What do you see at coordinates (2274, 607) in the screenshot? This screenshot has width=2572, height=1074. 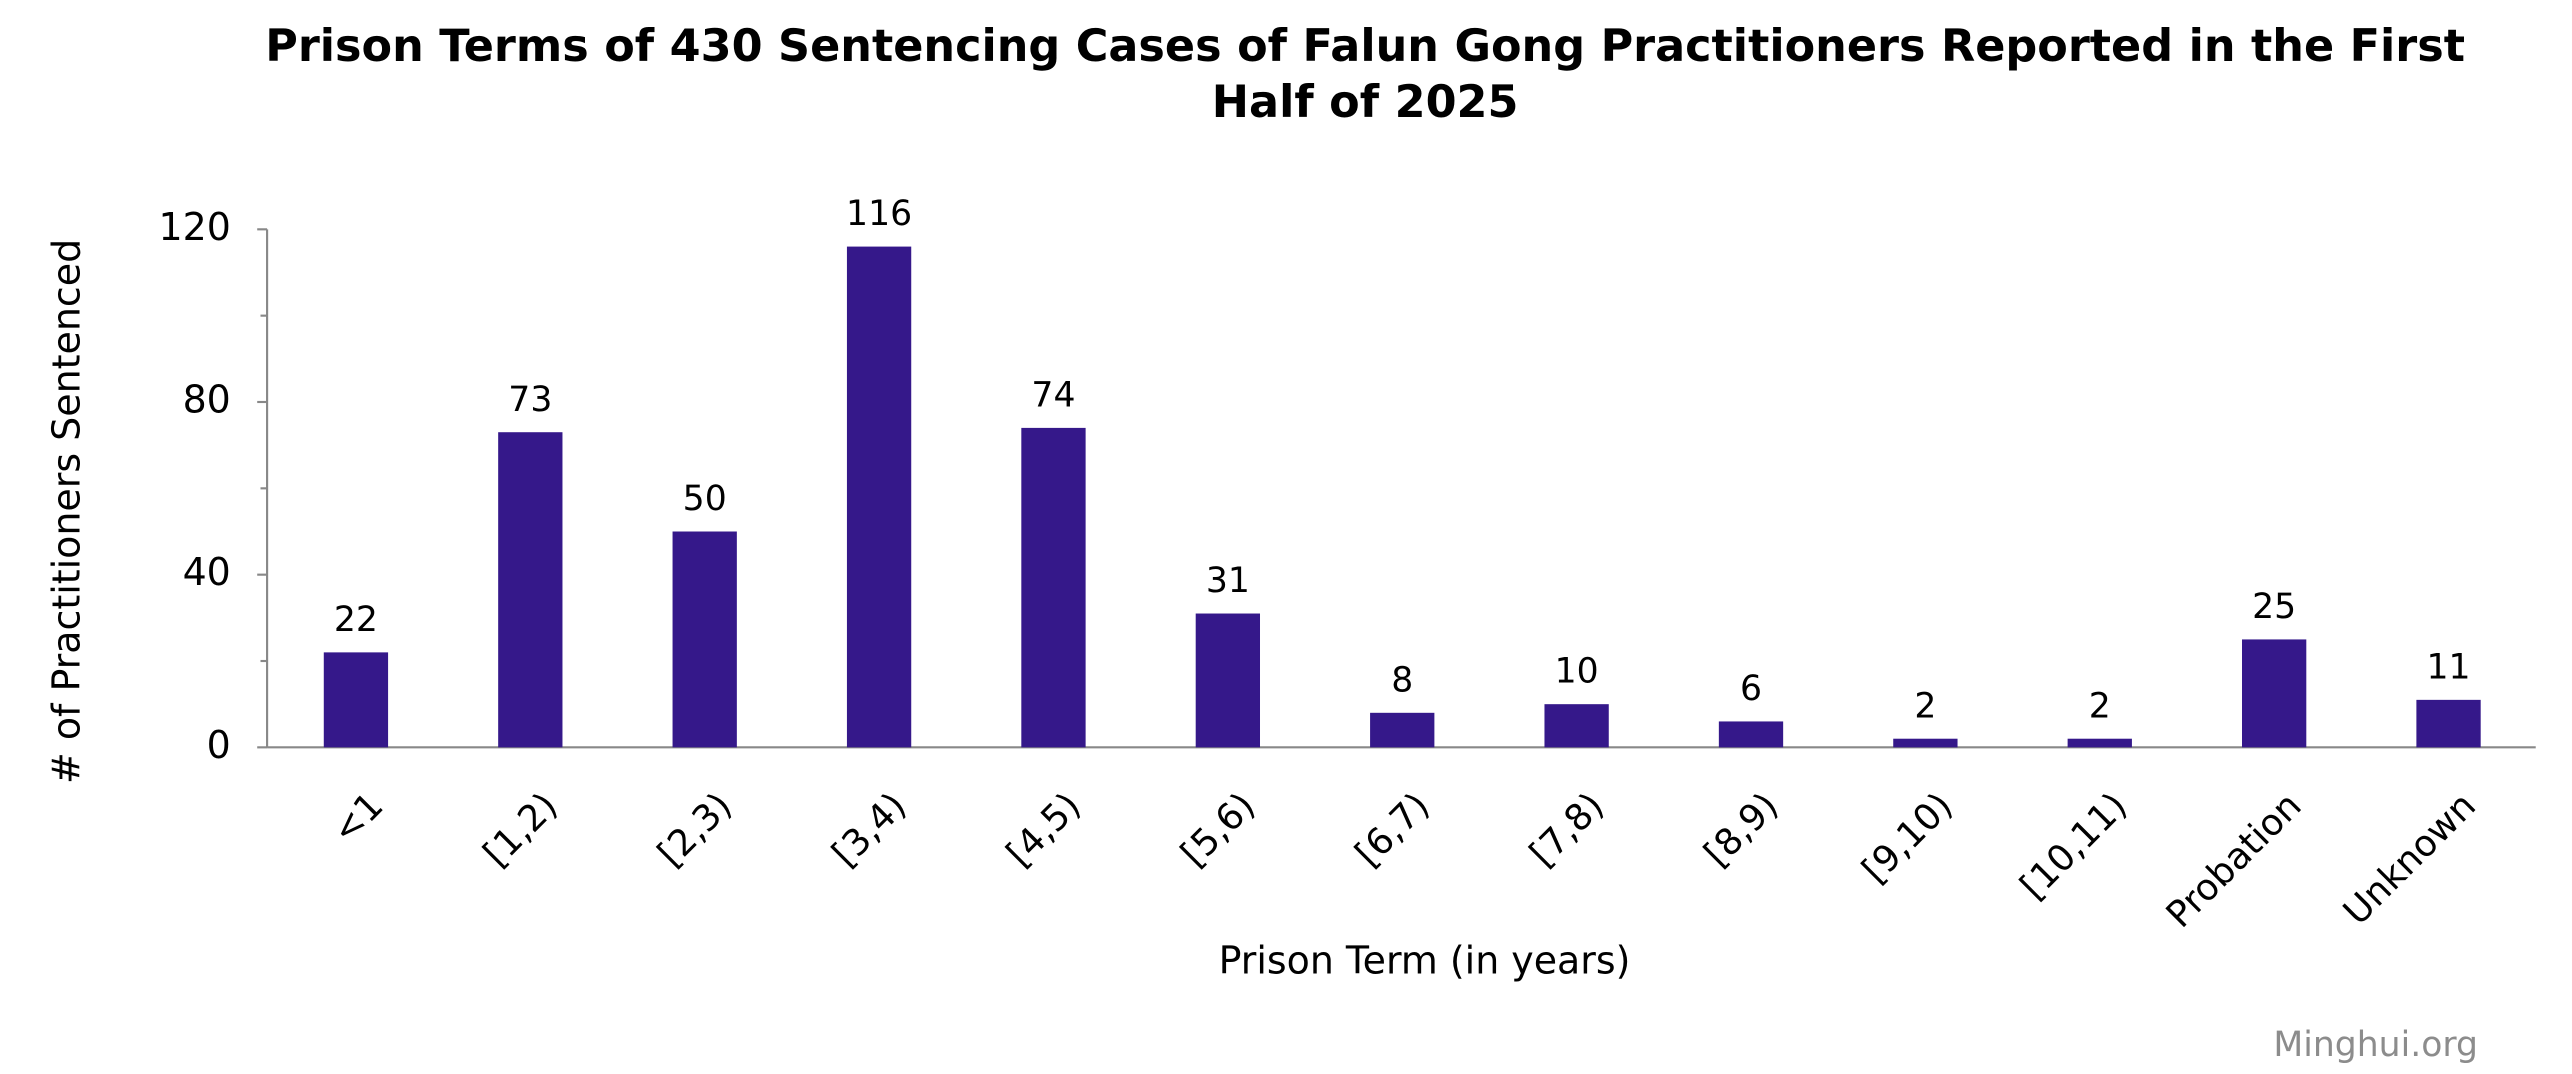 I see `data-label: 25` at bounding box center [2274, 607].